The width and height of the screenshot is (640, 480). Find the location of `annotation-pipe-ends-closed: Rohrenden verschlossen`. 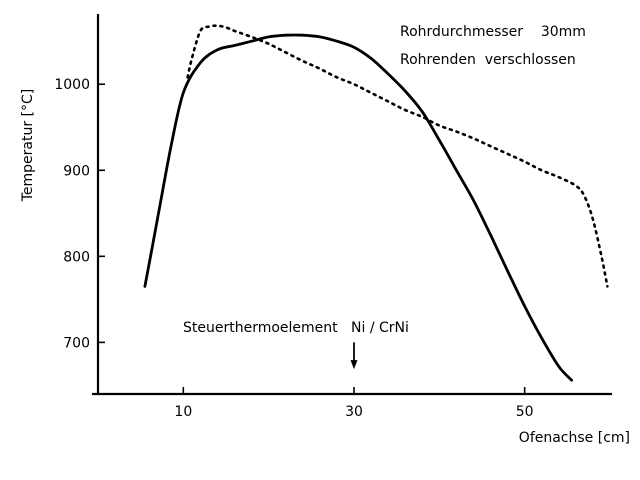

annotation-pipe-ends-closed: Rohrenden verschlossen is located at coordinates (488, 60).